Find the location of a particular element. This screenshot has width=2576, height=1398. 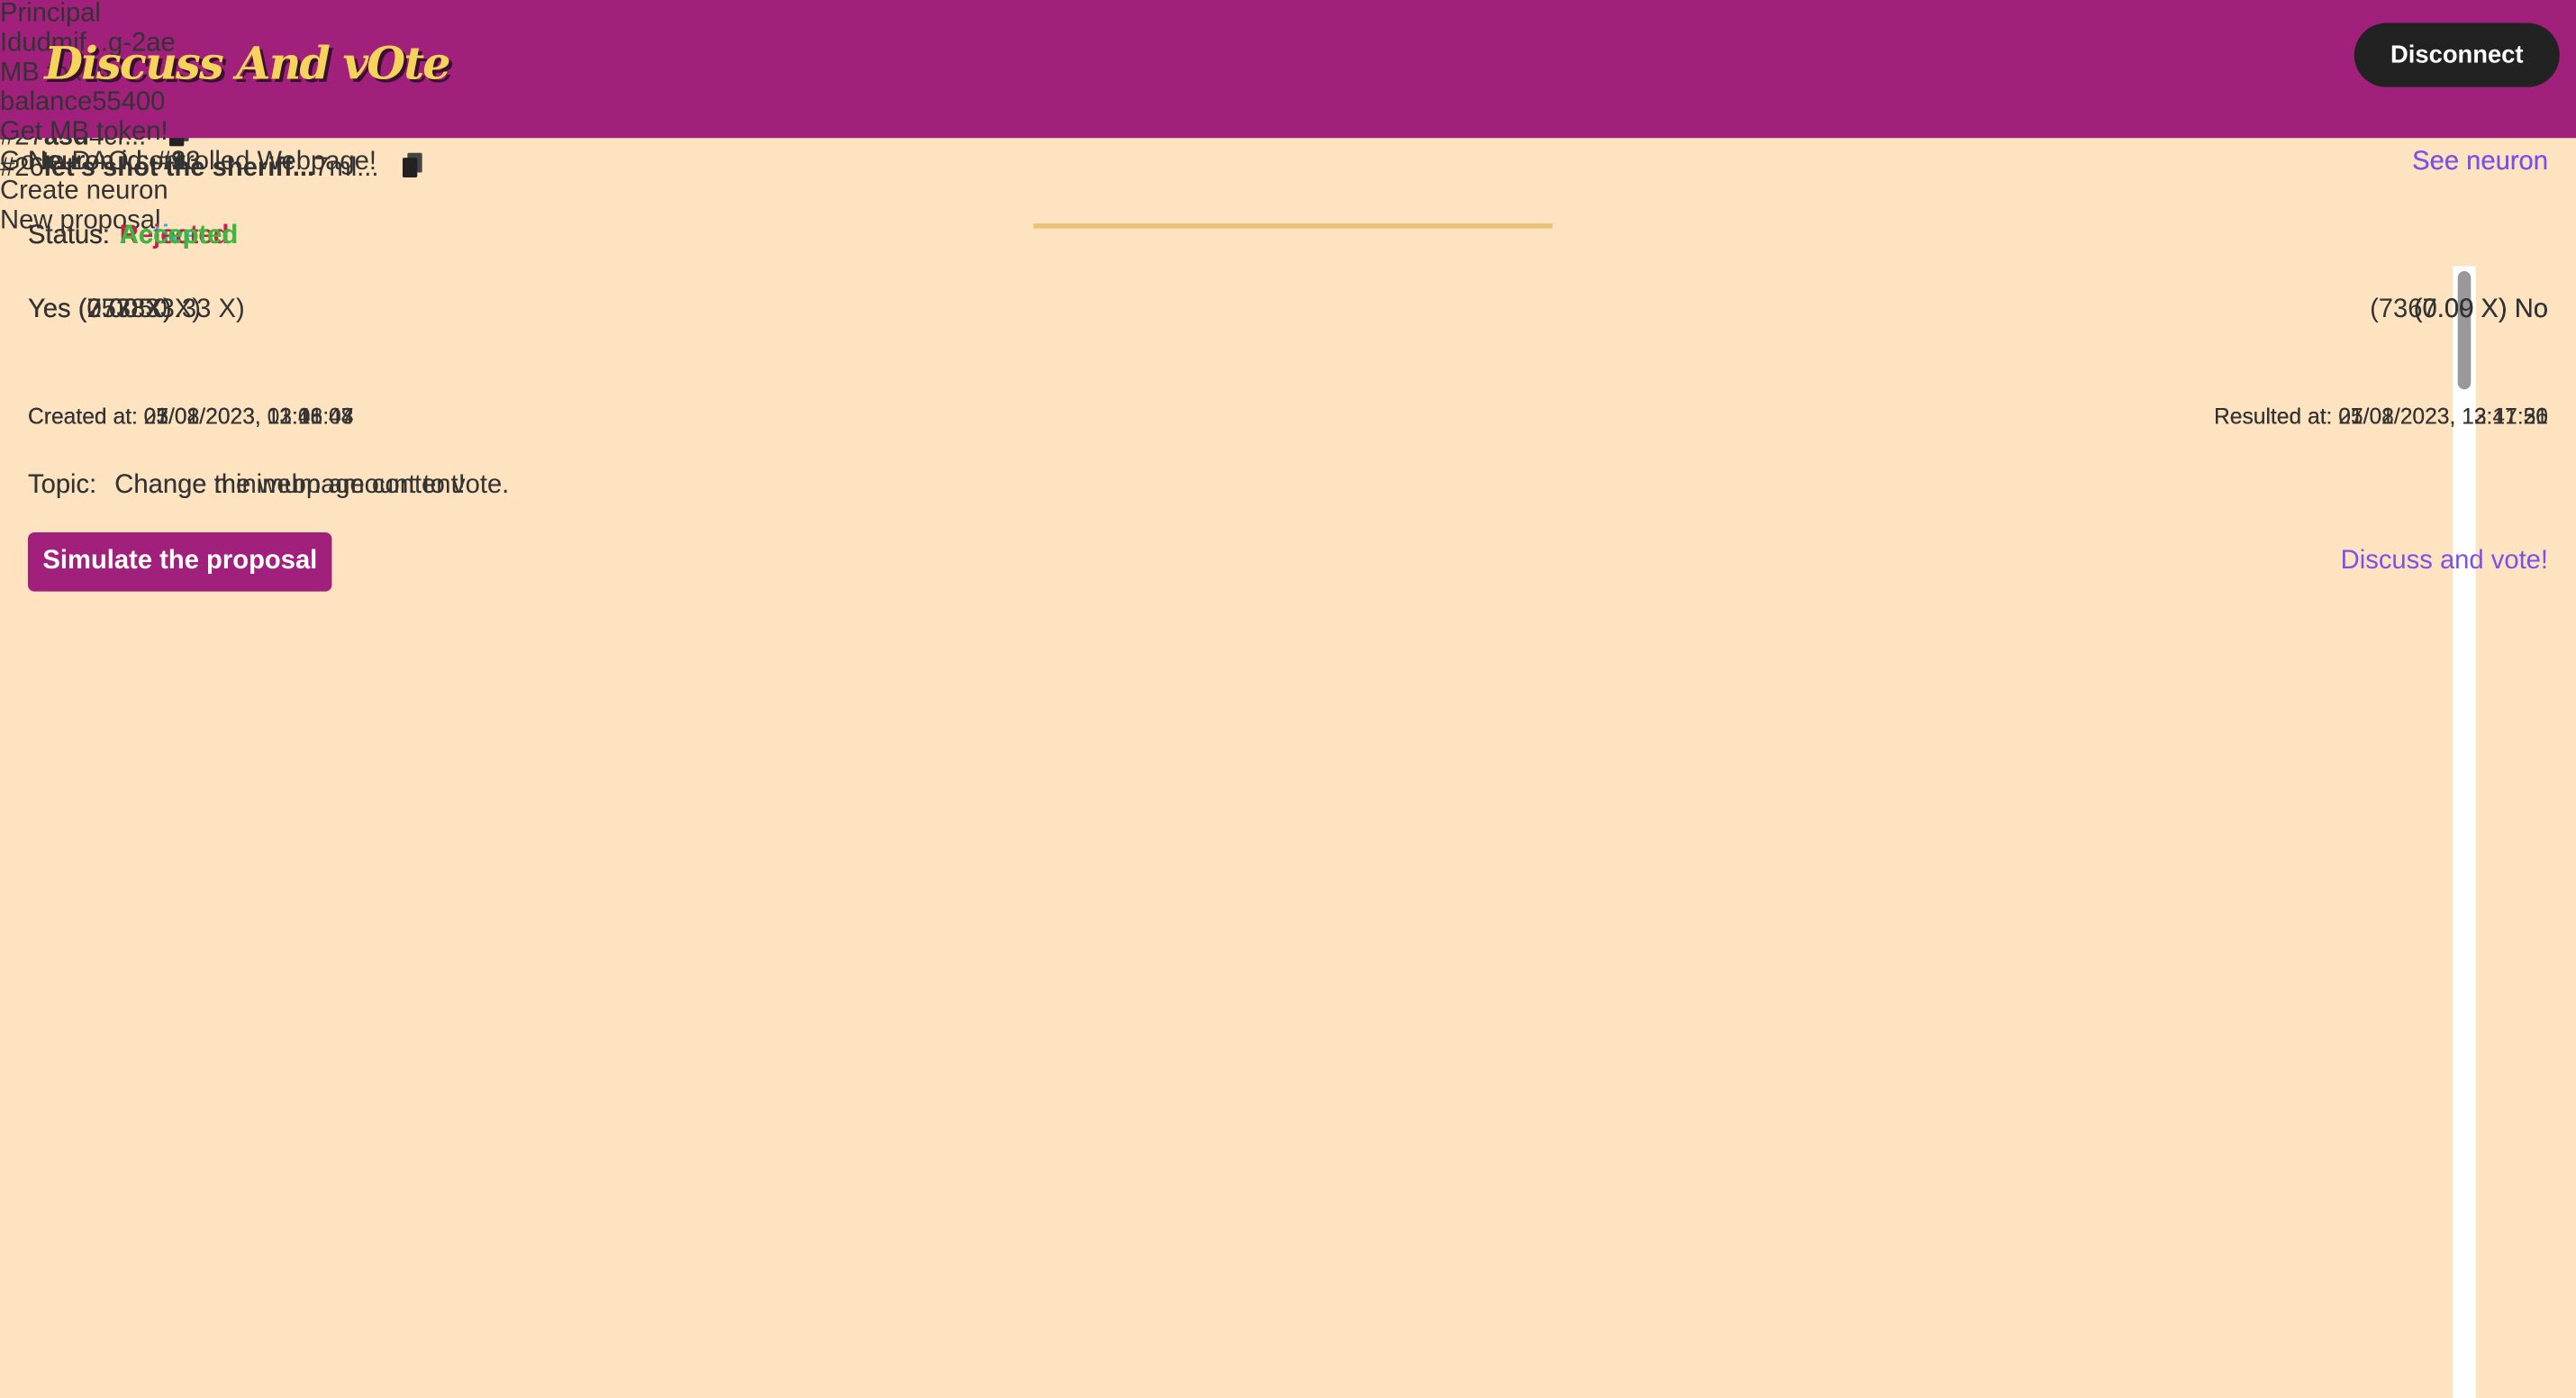

resulted-at: Resulted at: 01/08/2023, 13:17:30 is located at coordinates (2381, 417).